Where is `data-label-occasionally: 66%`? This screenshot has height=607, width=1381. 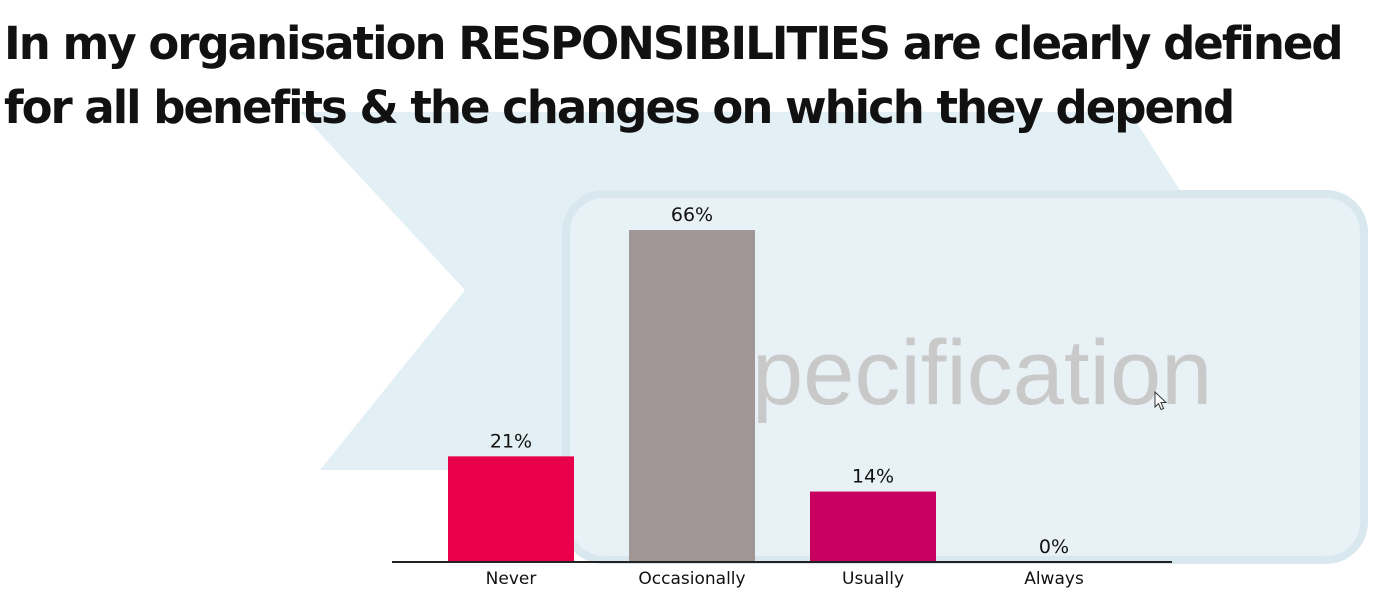 data-label-occasionally: 66% is located at coordinates (692, 215).